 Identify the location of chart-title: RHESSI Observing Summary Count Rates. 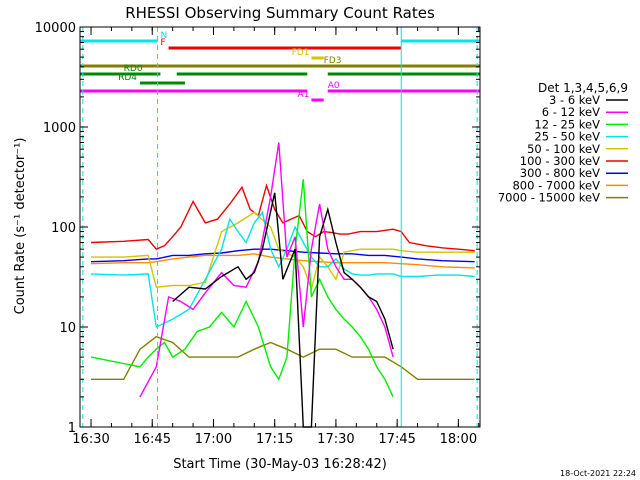
(280, 13).